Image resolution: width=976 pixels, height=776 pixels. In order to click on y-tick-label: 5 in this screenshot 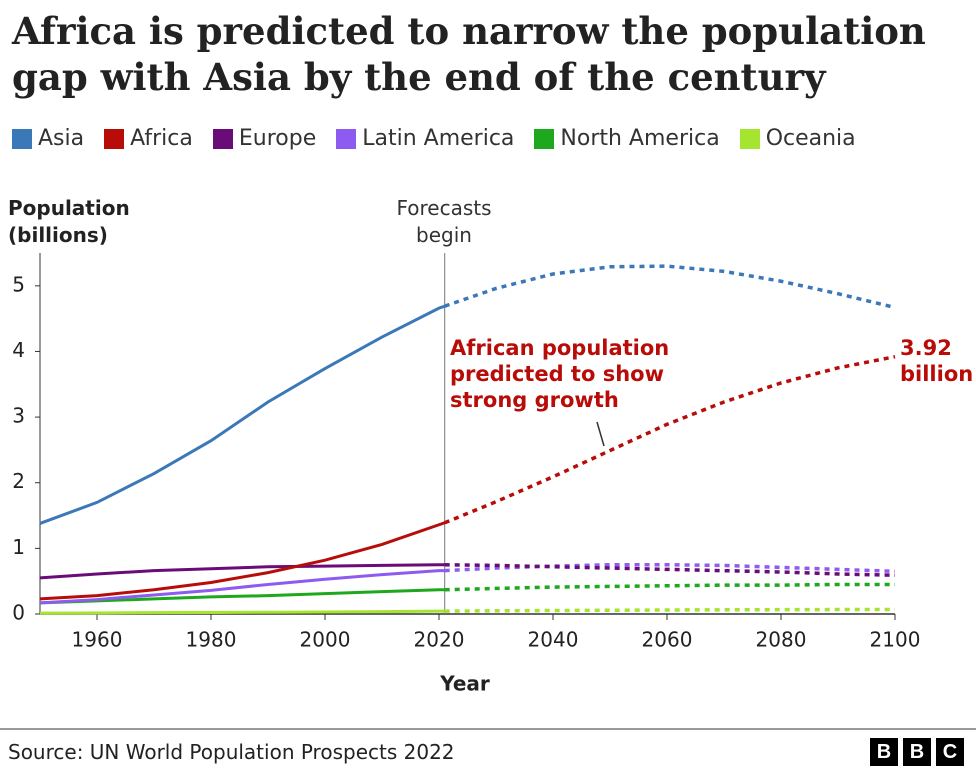, I will do `click(18, 284)`.